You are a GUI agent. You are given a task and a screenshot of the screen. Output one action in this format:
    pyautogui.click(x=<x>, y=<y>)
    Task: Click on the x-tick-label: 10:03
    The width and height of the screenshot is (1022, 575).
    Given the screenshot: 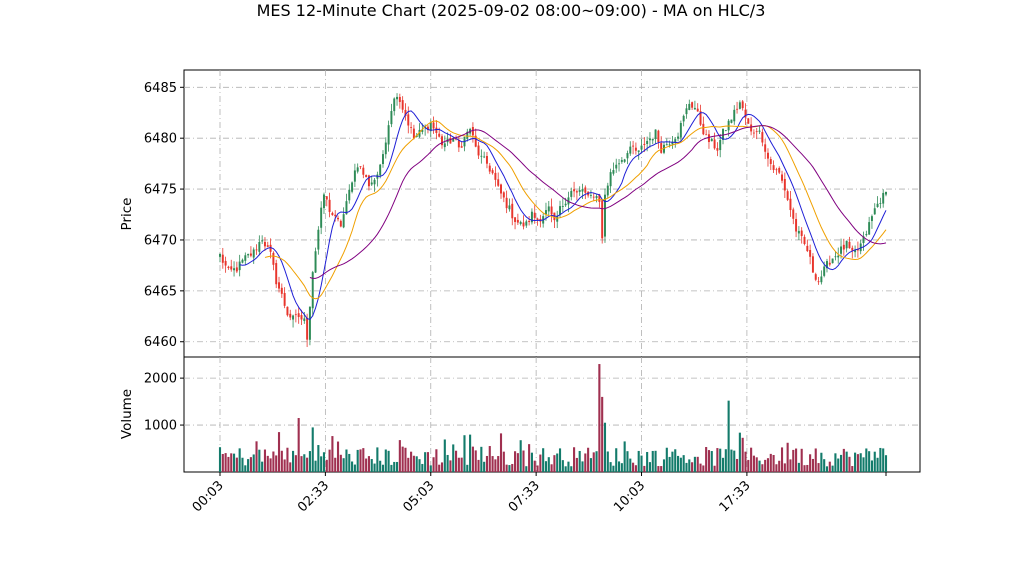 What is the action you would take?
    pyautogui.click(x=629, y=496)
    